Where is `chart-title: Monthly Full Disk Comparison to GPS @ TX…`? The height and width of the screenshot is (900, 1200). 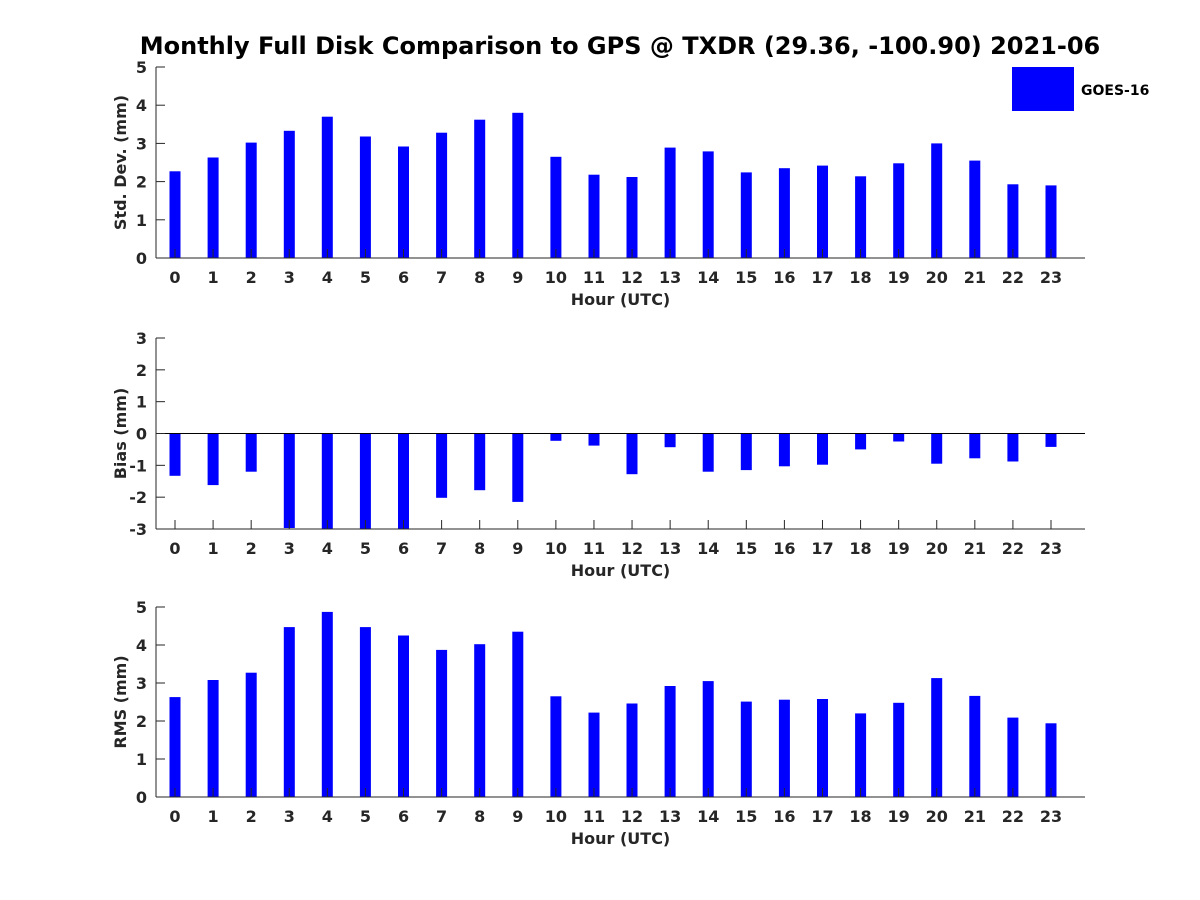 chart-title: Monthly Full Disk Comparison to GPS @ TX… is located at coordinates (620, 46).